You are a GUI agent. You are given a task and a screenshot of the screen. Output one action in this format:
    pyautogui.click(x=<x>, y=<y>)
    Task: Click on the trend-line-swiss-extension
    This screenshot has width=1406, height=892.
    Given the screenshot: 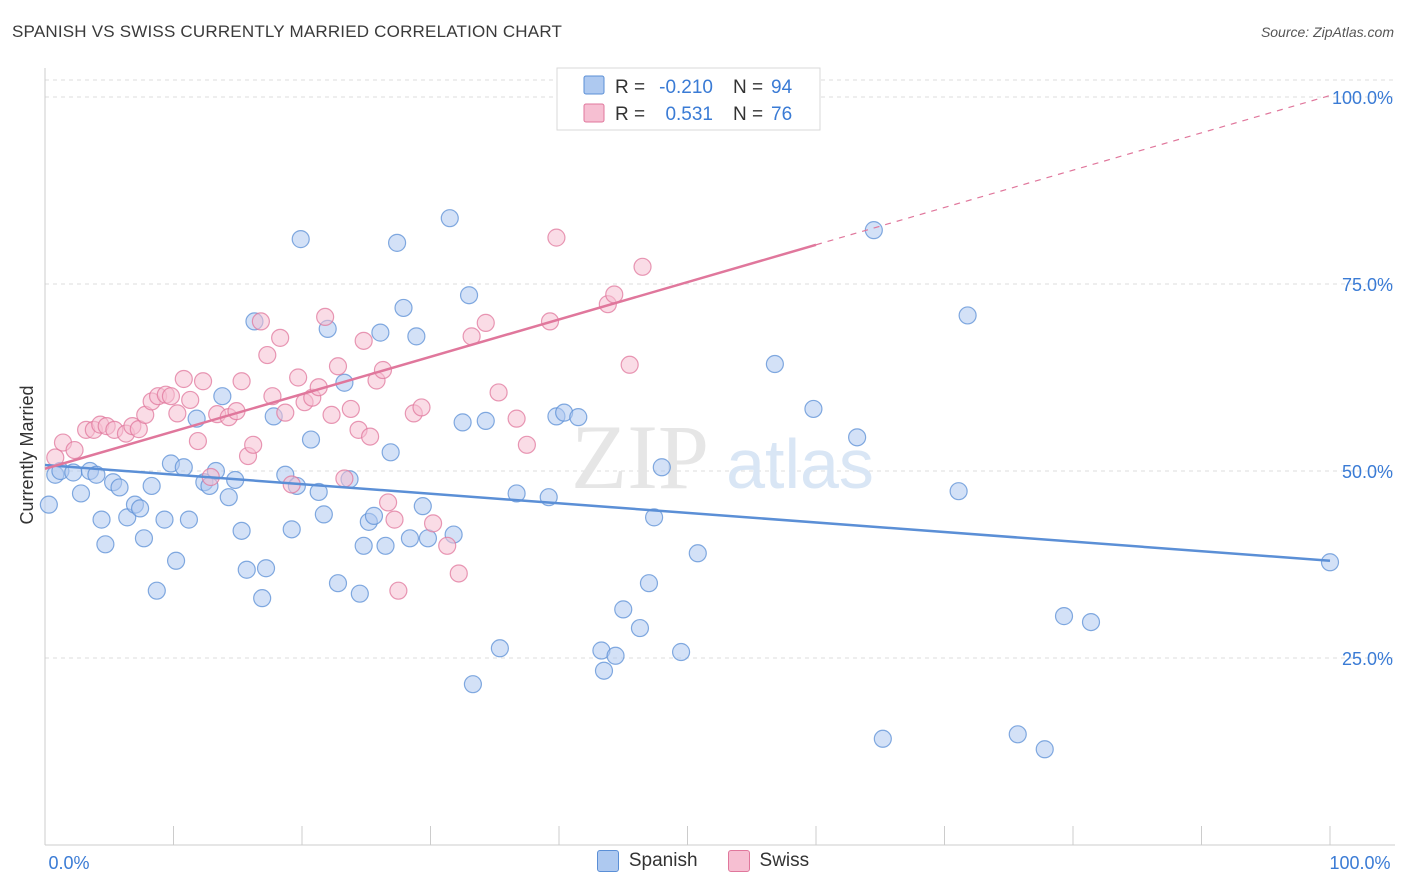 What is the action you would take?
    pyautogui.click(x=1073, y=170)
    